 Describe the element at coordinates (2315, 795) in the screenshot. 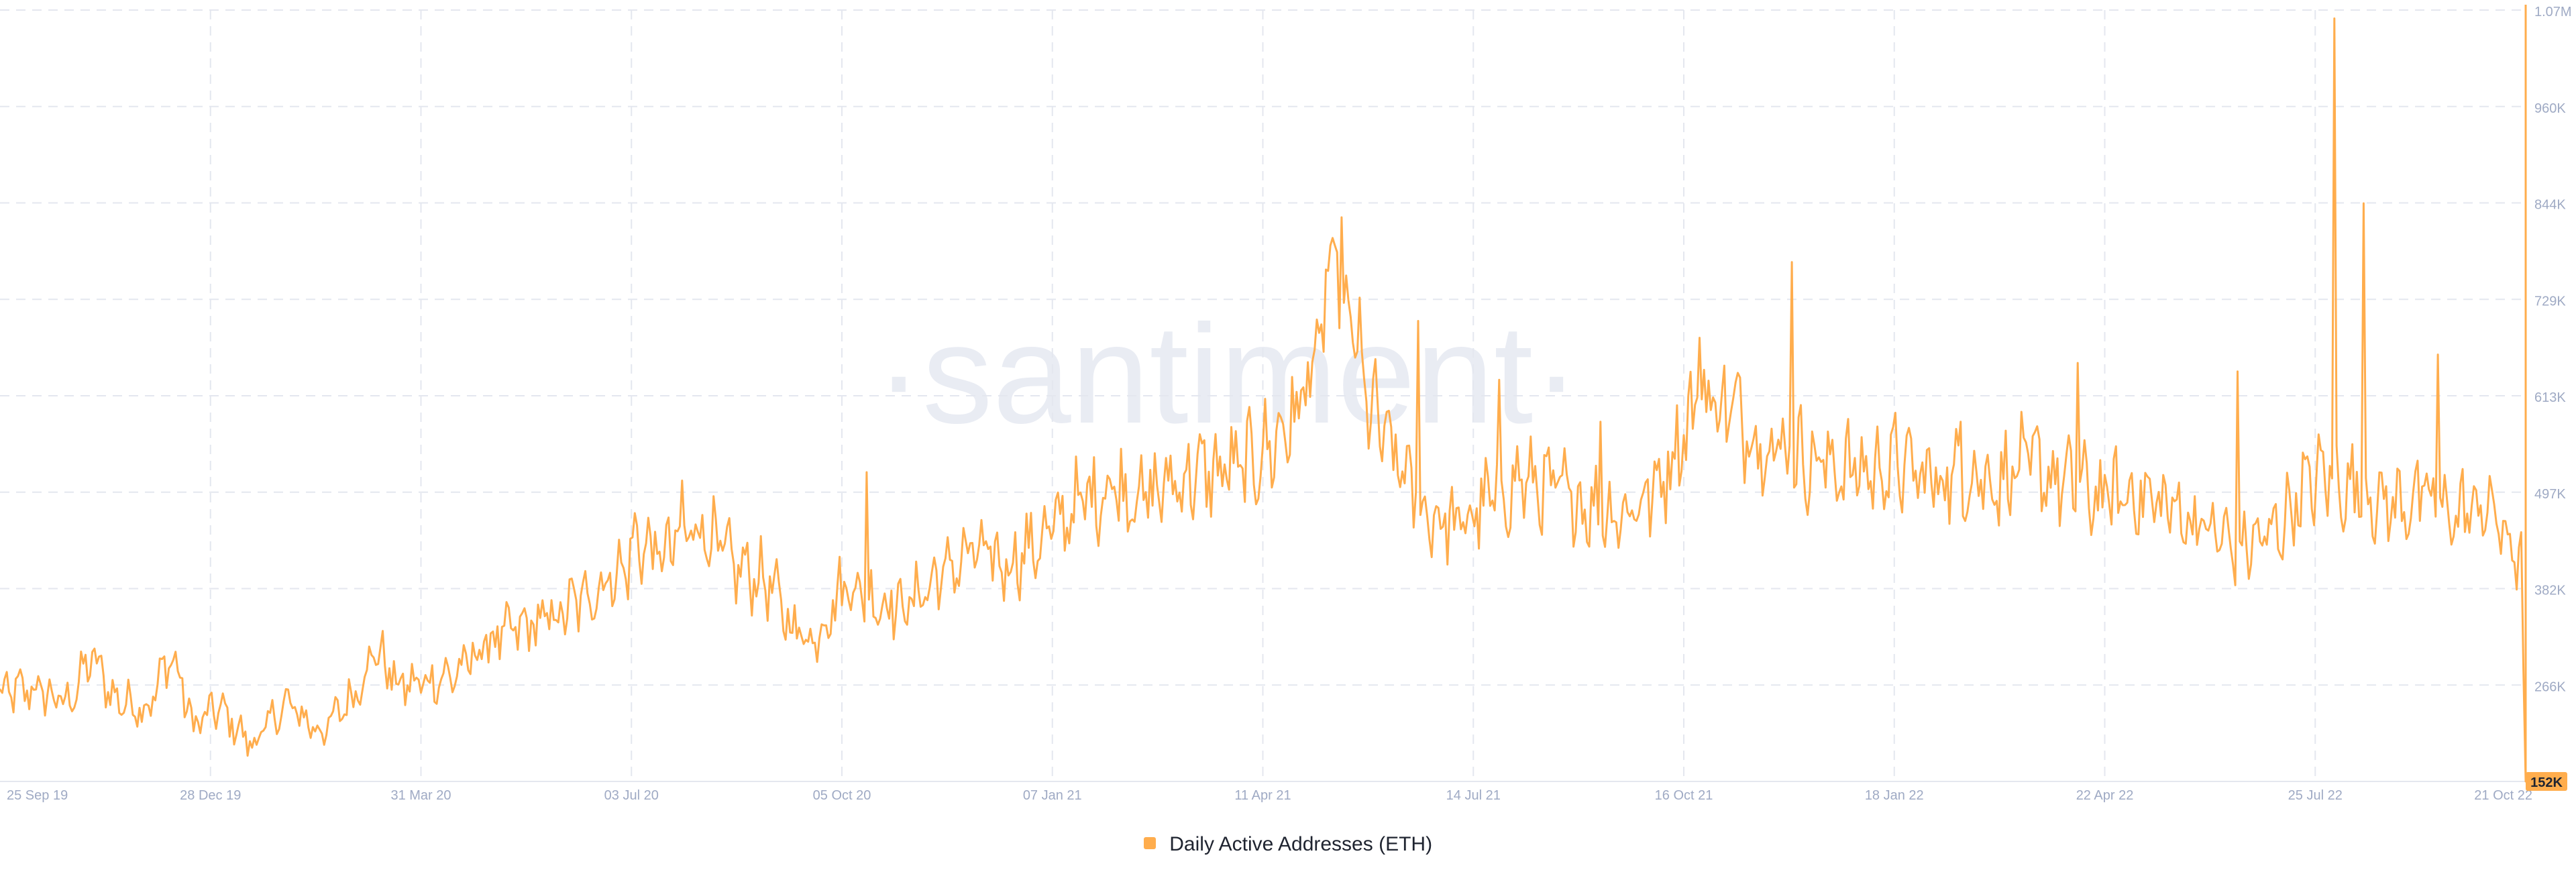

I see `x-tick-label: 25 Jul 22` at that location.